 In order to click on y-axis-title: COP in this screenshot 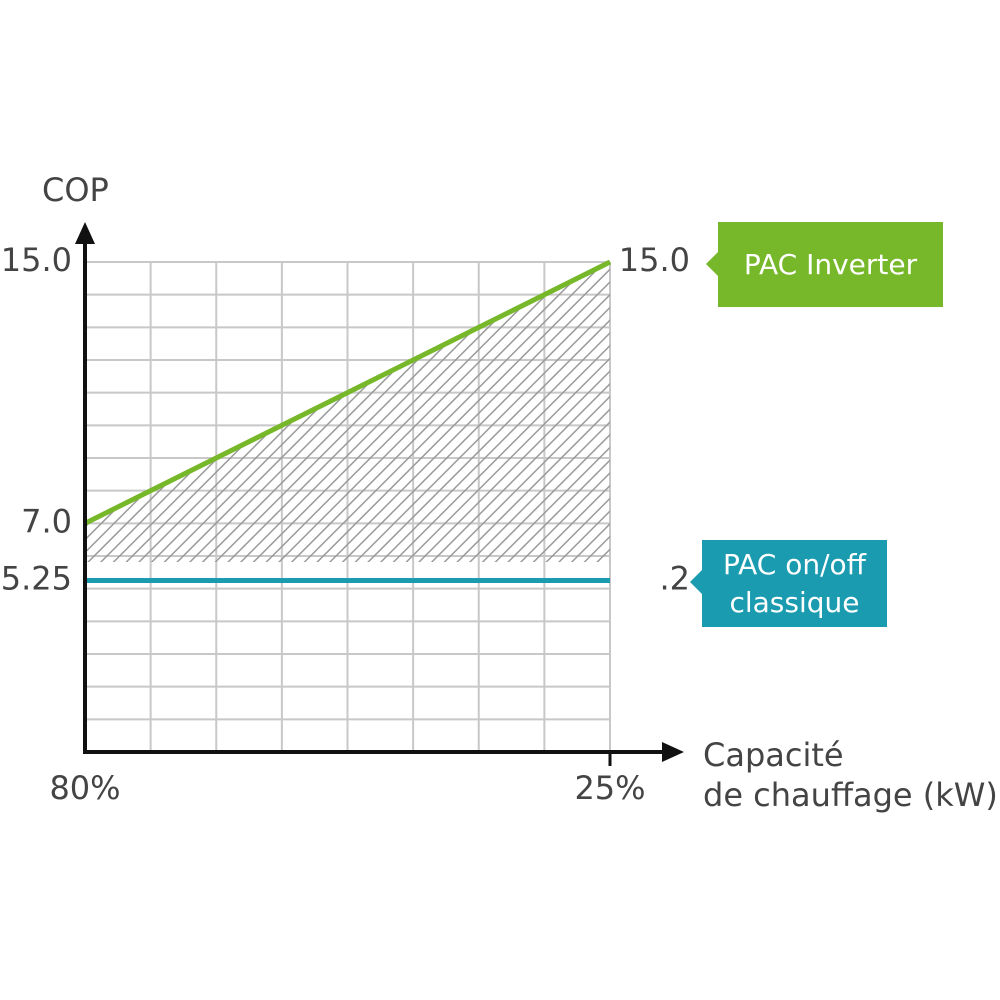, I will do `click(75, 190)`.